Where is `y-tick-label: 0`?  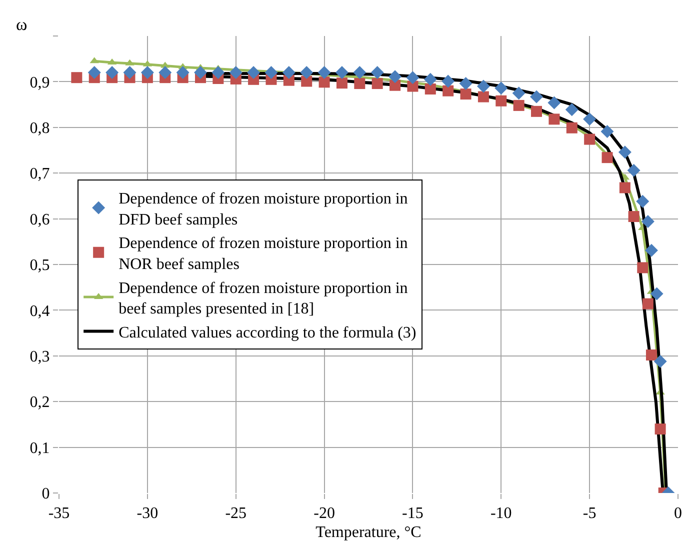
y-tick-label: 0 is located at coordinates (46, 494).